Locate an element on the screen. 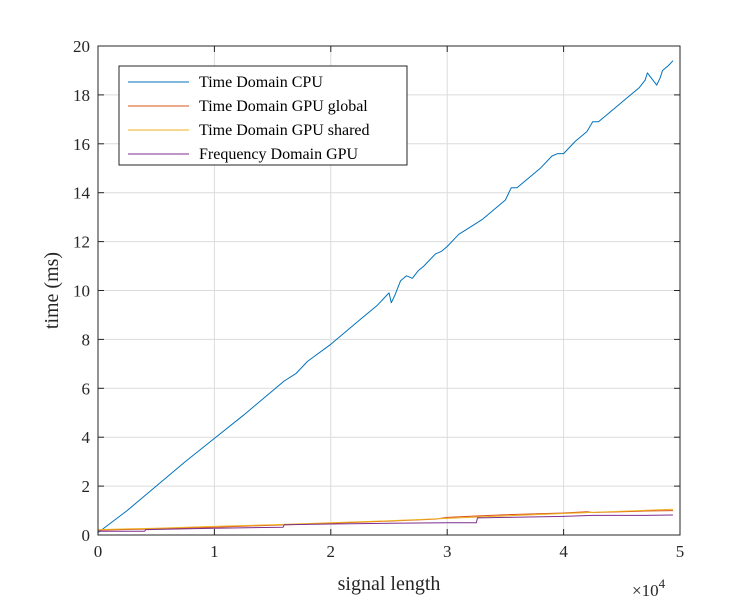 The width and height of the screenshot is (750, 600). x-multiplier-text: ×10⁴ is located at coordinates (649, 588).